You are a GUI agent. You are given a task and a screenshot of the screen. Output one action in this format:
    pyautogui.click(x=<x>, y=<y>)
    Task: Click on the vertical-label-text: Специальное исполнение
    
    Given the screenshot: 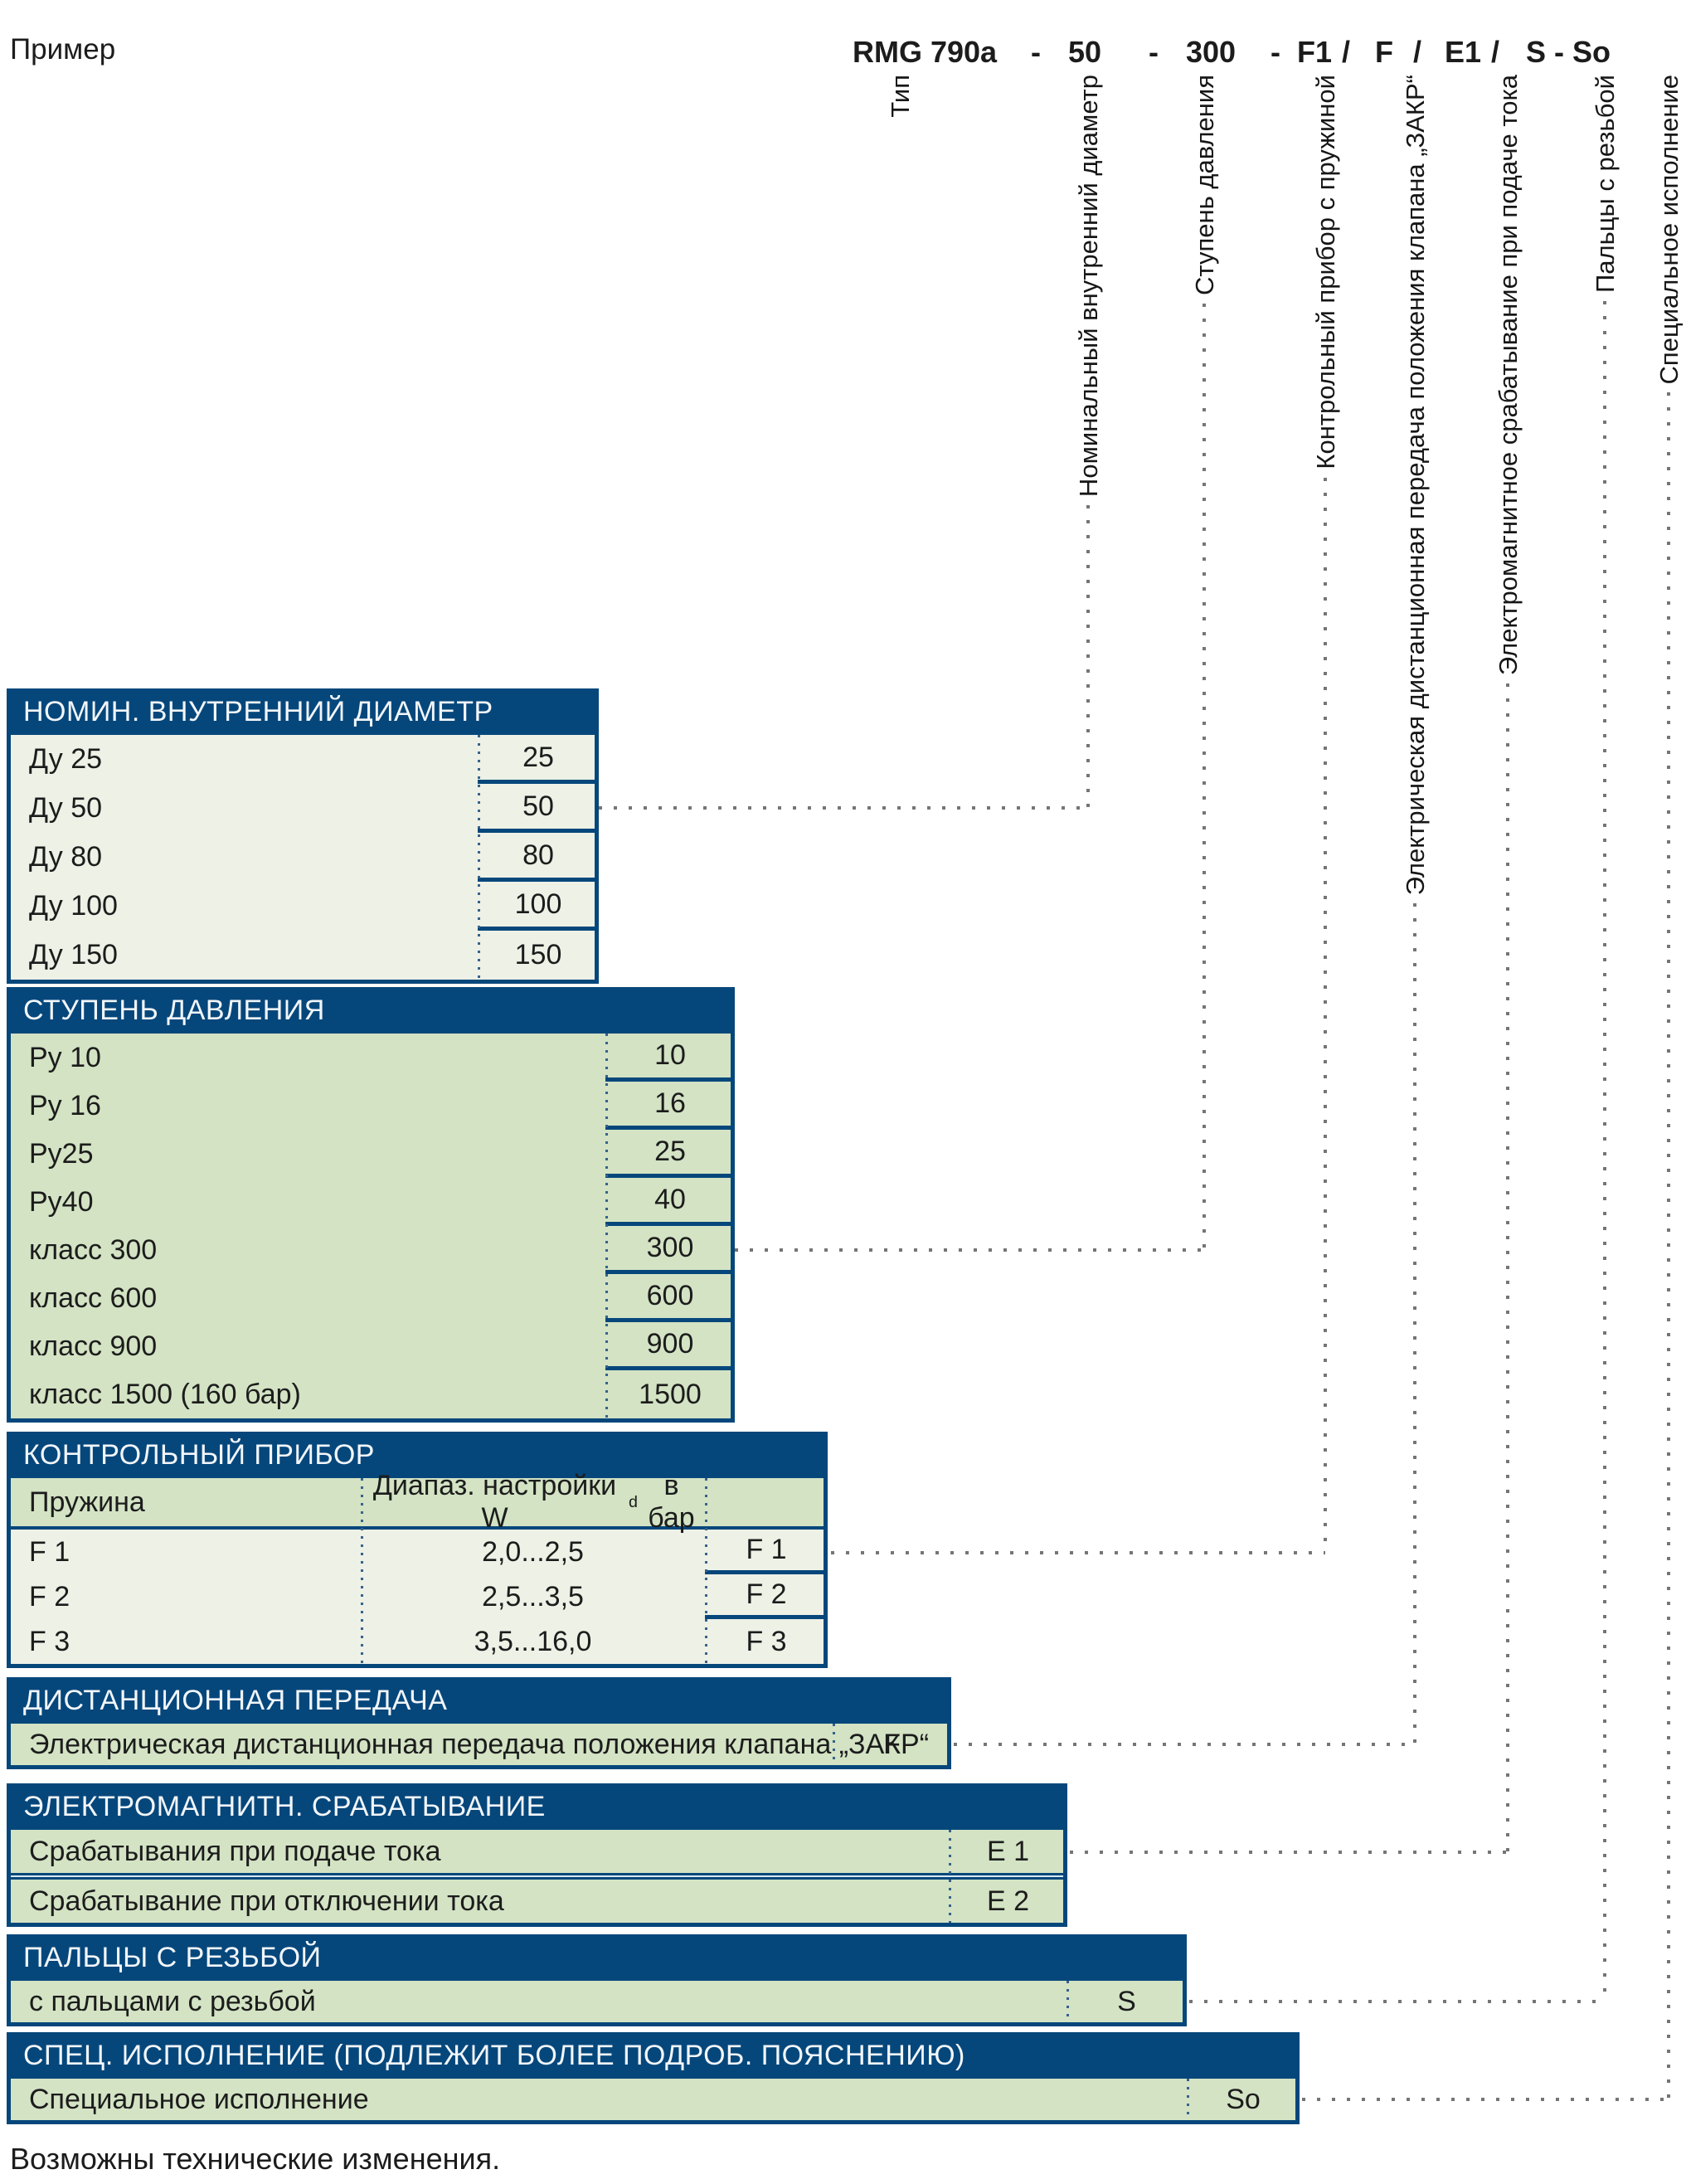 What is the action you would take?
    pyautogui.click(x=1669, y=230)
    